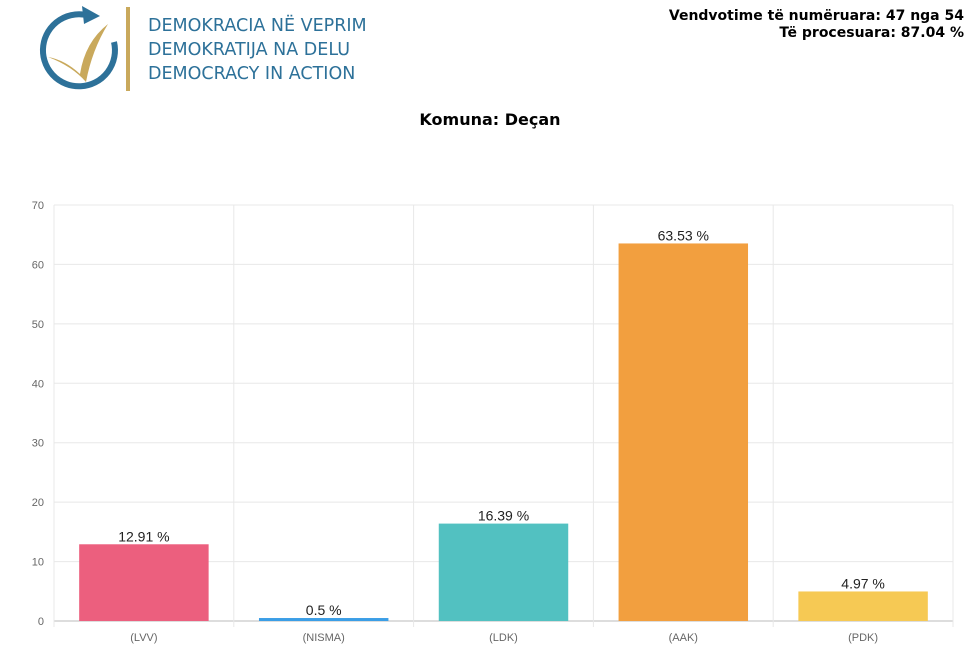 This screenshot has height=664, width=980. Describe the element at coordinates (324, 610) in the screenshot. I see `data-label: 0.5 %` at that location.